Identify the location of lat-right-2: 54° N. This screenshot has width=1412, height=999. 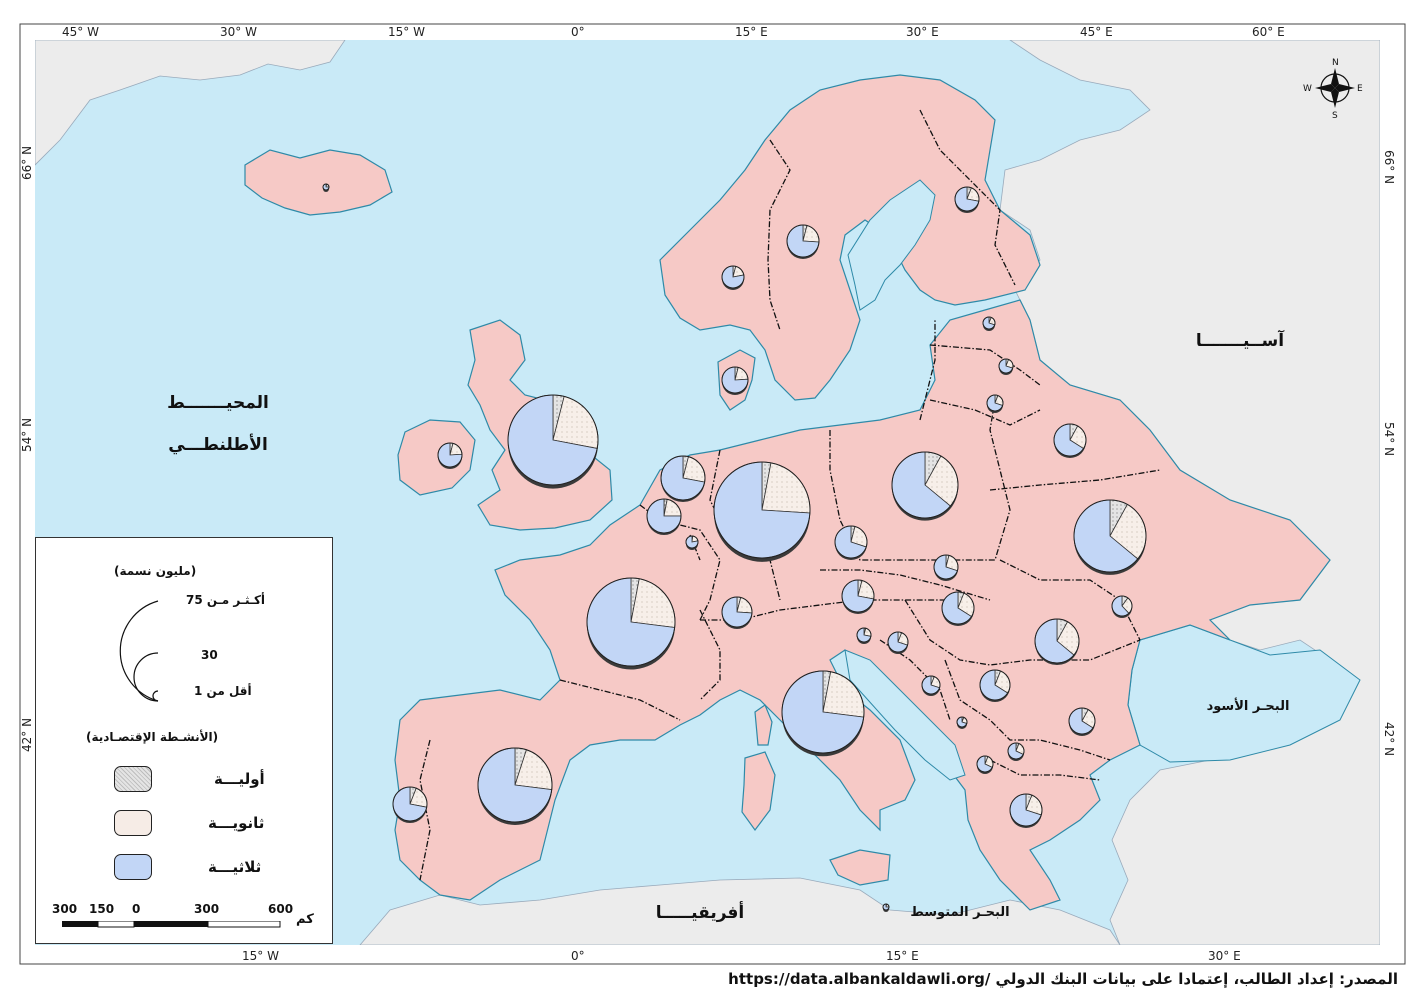
(1389, 439).